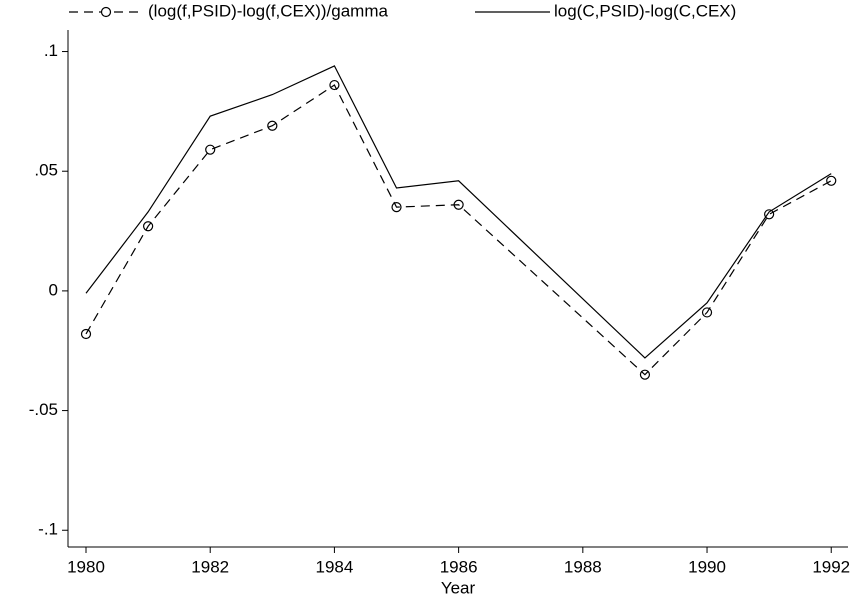 Image resolution: width=851 pixels, height=603 pixels. I want to click on x-tick-label: 1984, so click(335, 566).